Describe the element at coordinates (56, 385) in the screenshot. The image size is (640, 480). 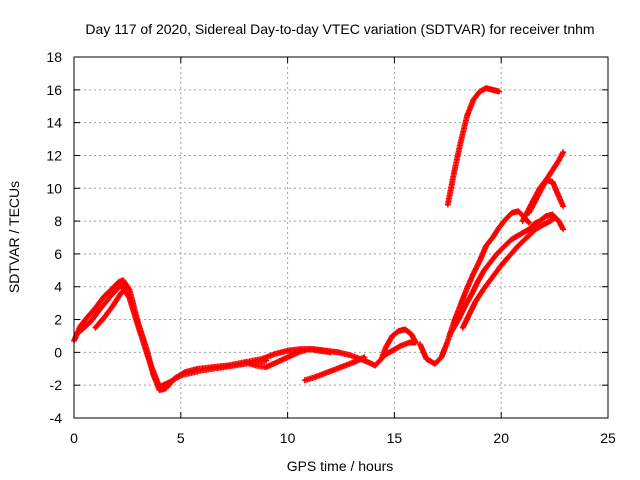
I see `y-tick-label-1: -2` at that location.